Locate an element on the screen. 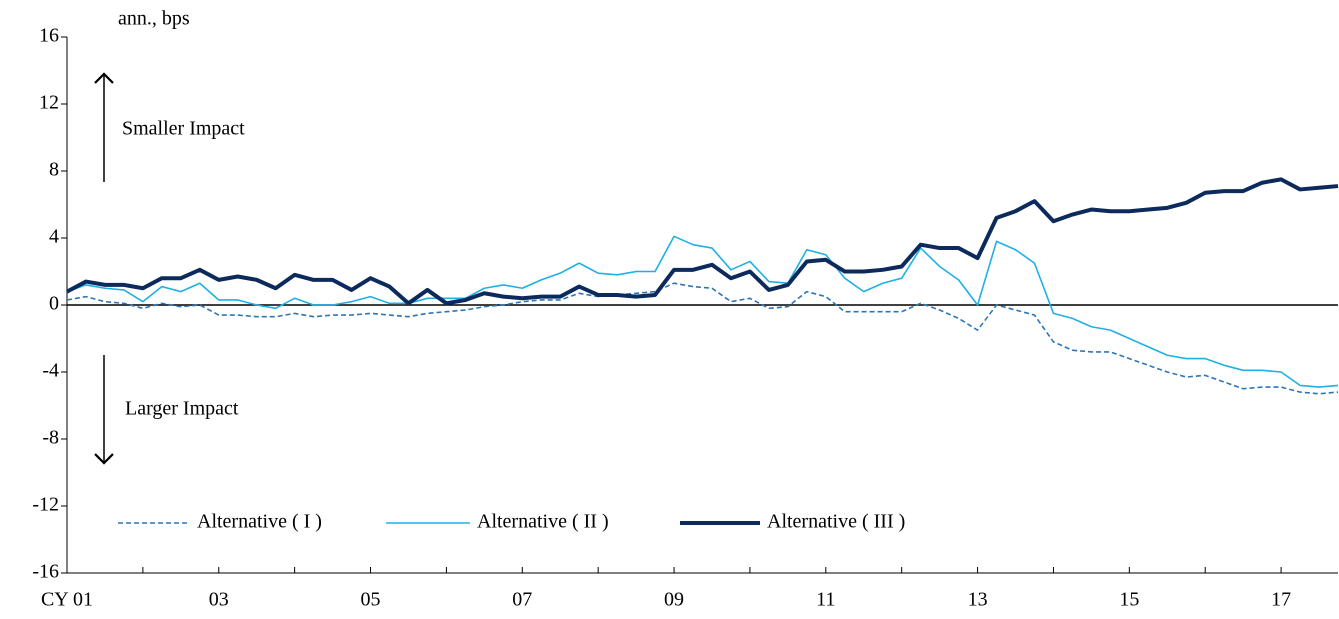  y-tick-label: -4 is located at coordinates (50, 371).